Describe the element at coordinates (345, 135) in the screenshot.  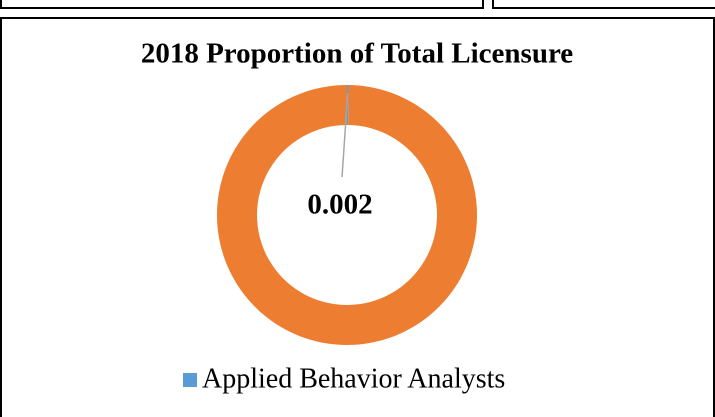
I see `leader-line` at that location.